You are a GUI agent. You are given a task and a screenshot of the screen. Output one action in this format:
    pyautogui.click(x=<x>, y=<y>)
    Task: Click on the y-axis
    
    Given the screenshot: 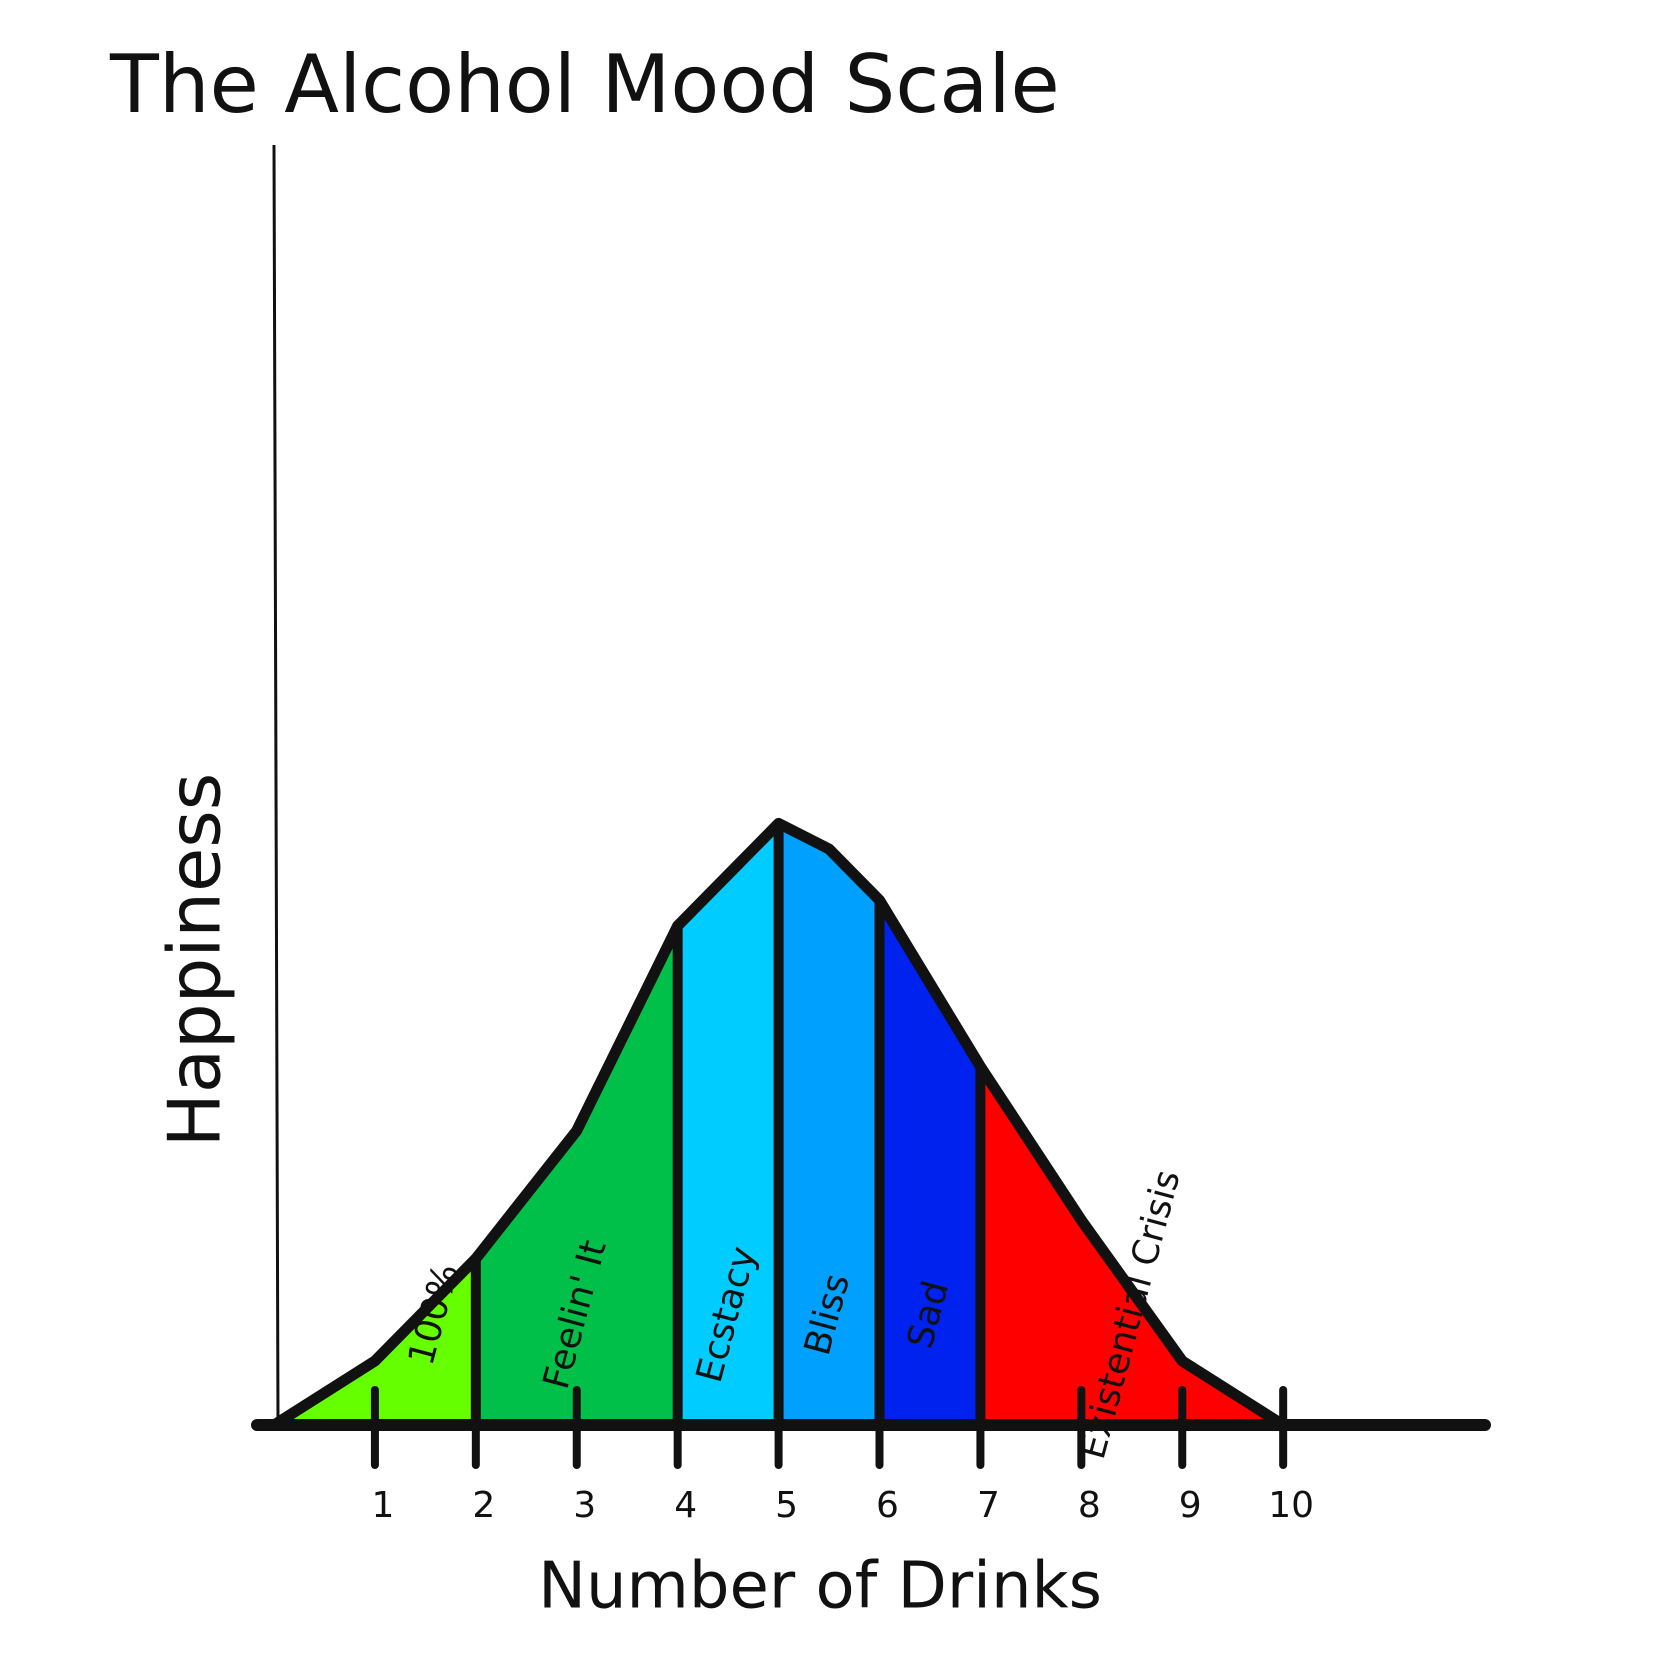 What is the action you would take?
    pyautogui.click(x=276, y=785)
    